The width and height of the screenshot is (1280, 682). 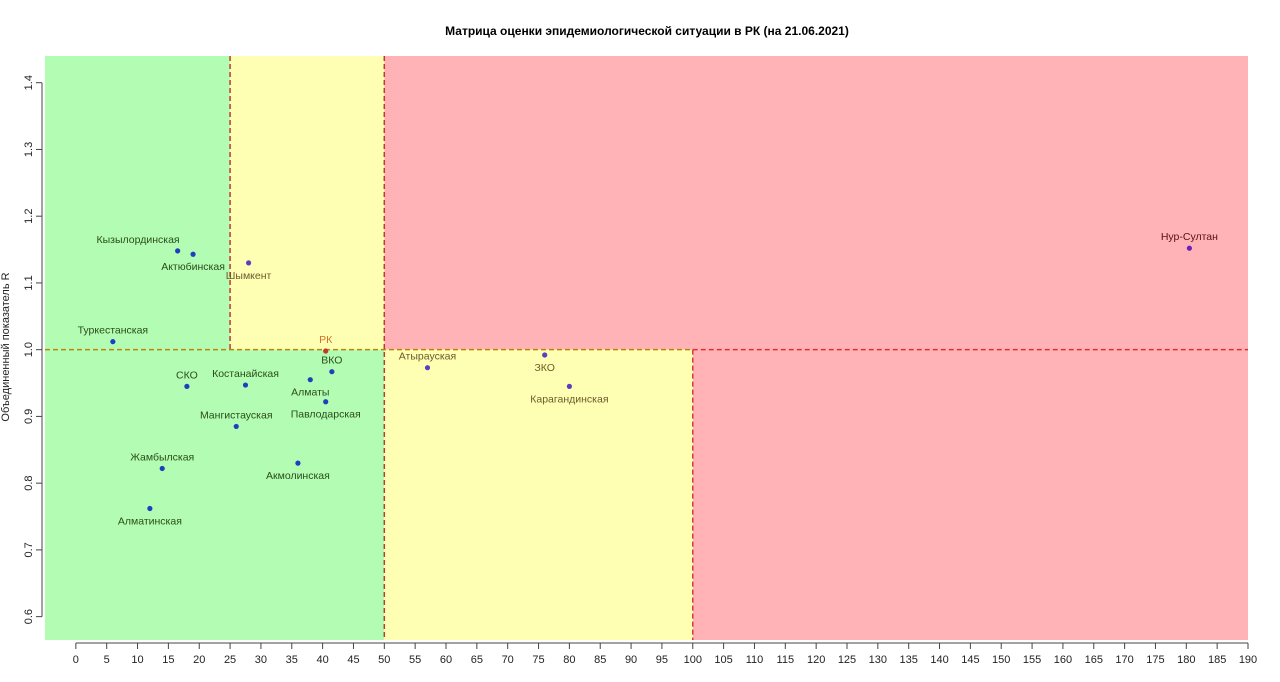 I want to click on x-tick-label: 190, so click(x=1248, y=660).